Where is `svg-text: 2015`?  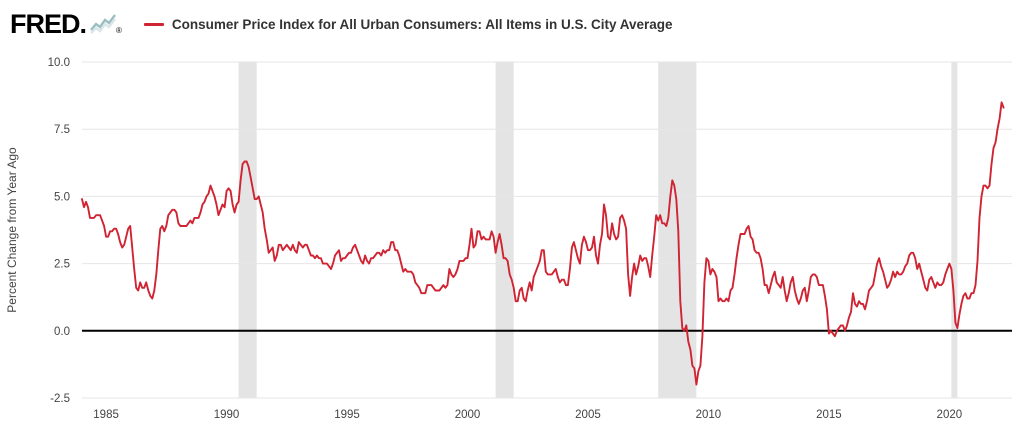 svg-text: 2015 is located at coordinates (829, 415).